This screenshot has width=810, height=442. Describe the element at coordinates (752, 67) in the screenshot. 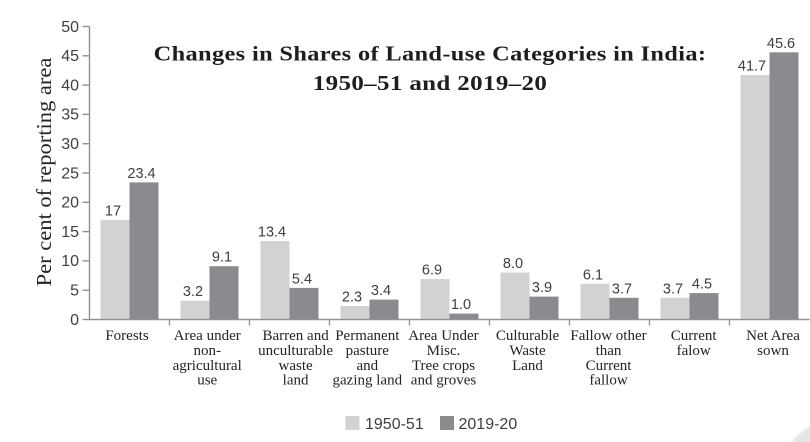

I see `svg-text: 41.7` at that location.